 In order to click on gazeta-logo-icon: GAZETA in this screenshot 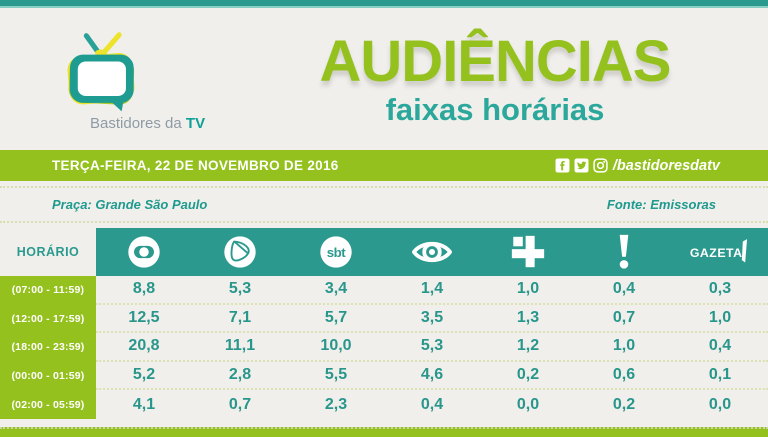, I will do `click(719, 251)`.